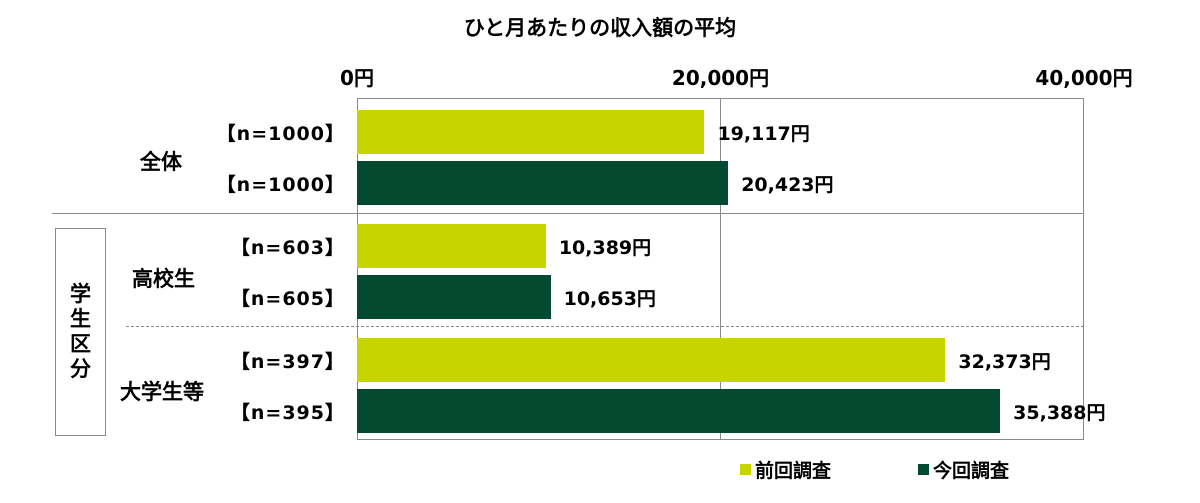  What do you see at coordinates (600, 28) in the screenshot?
I see `chart-title: ひと月あたりの収入額の平均` at bounding box center [600, 28].